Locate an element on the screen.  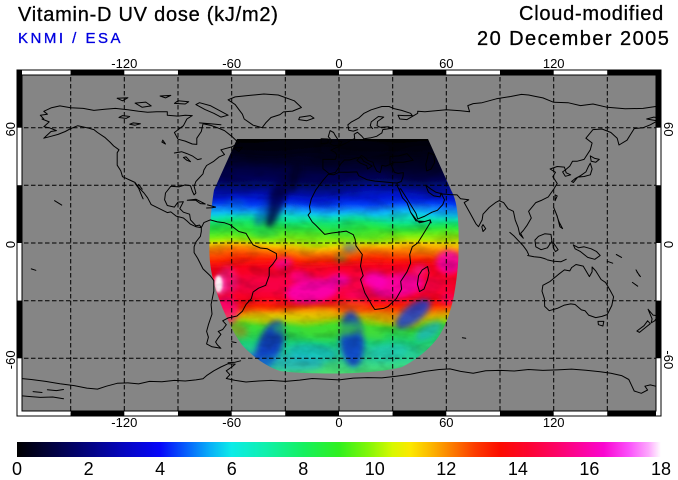
svg-text: 4 is located at coordinates (160, 469).